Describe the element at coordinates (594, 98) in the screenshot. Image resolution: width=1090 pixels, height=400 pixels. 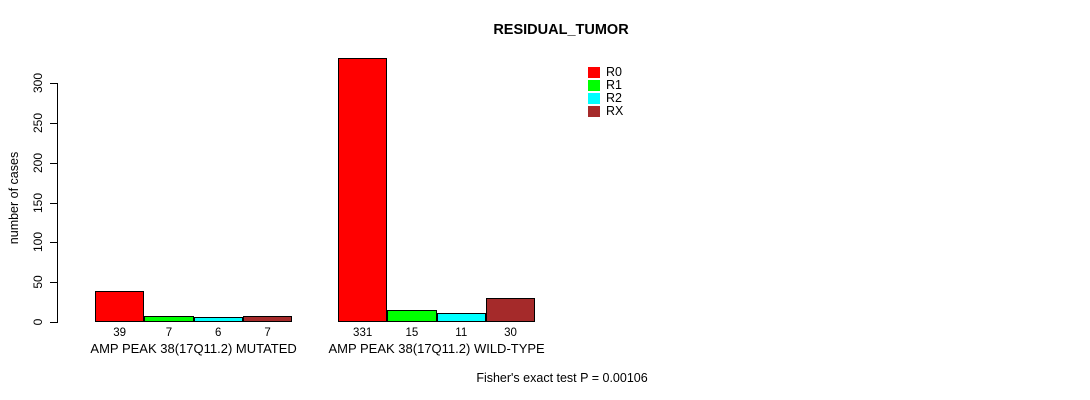
I see `legend-swatch-r2` at that location.